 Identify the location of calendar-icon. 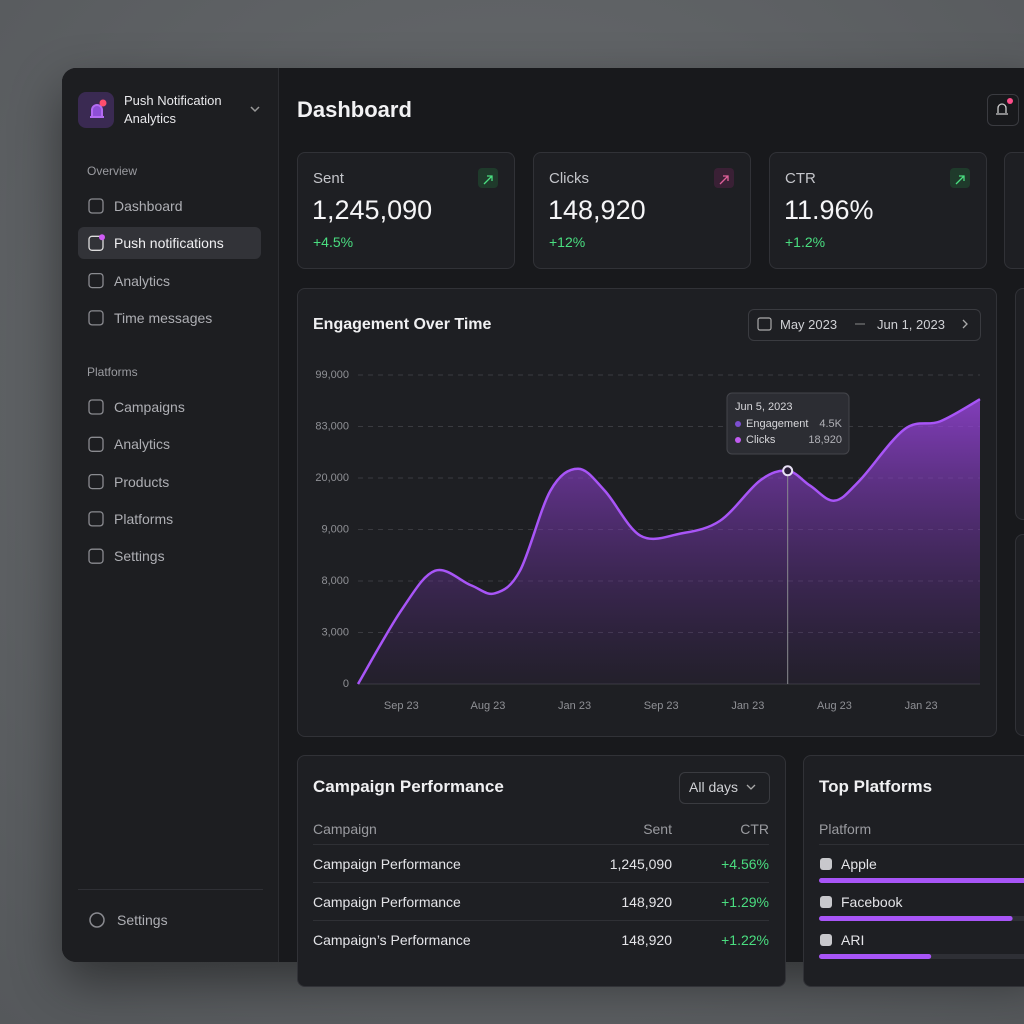
(764, 324).